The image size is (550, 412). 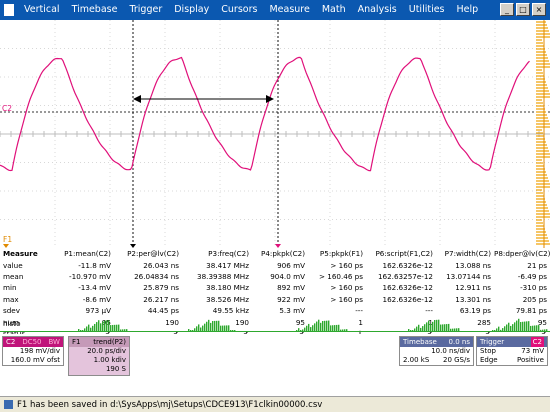 I want to click on measure-header-p1: P1:mean(C2), so click(x=87, y=254).